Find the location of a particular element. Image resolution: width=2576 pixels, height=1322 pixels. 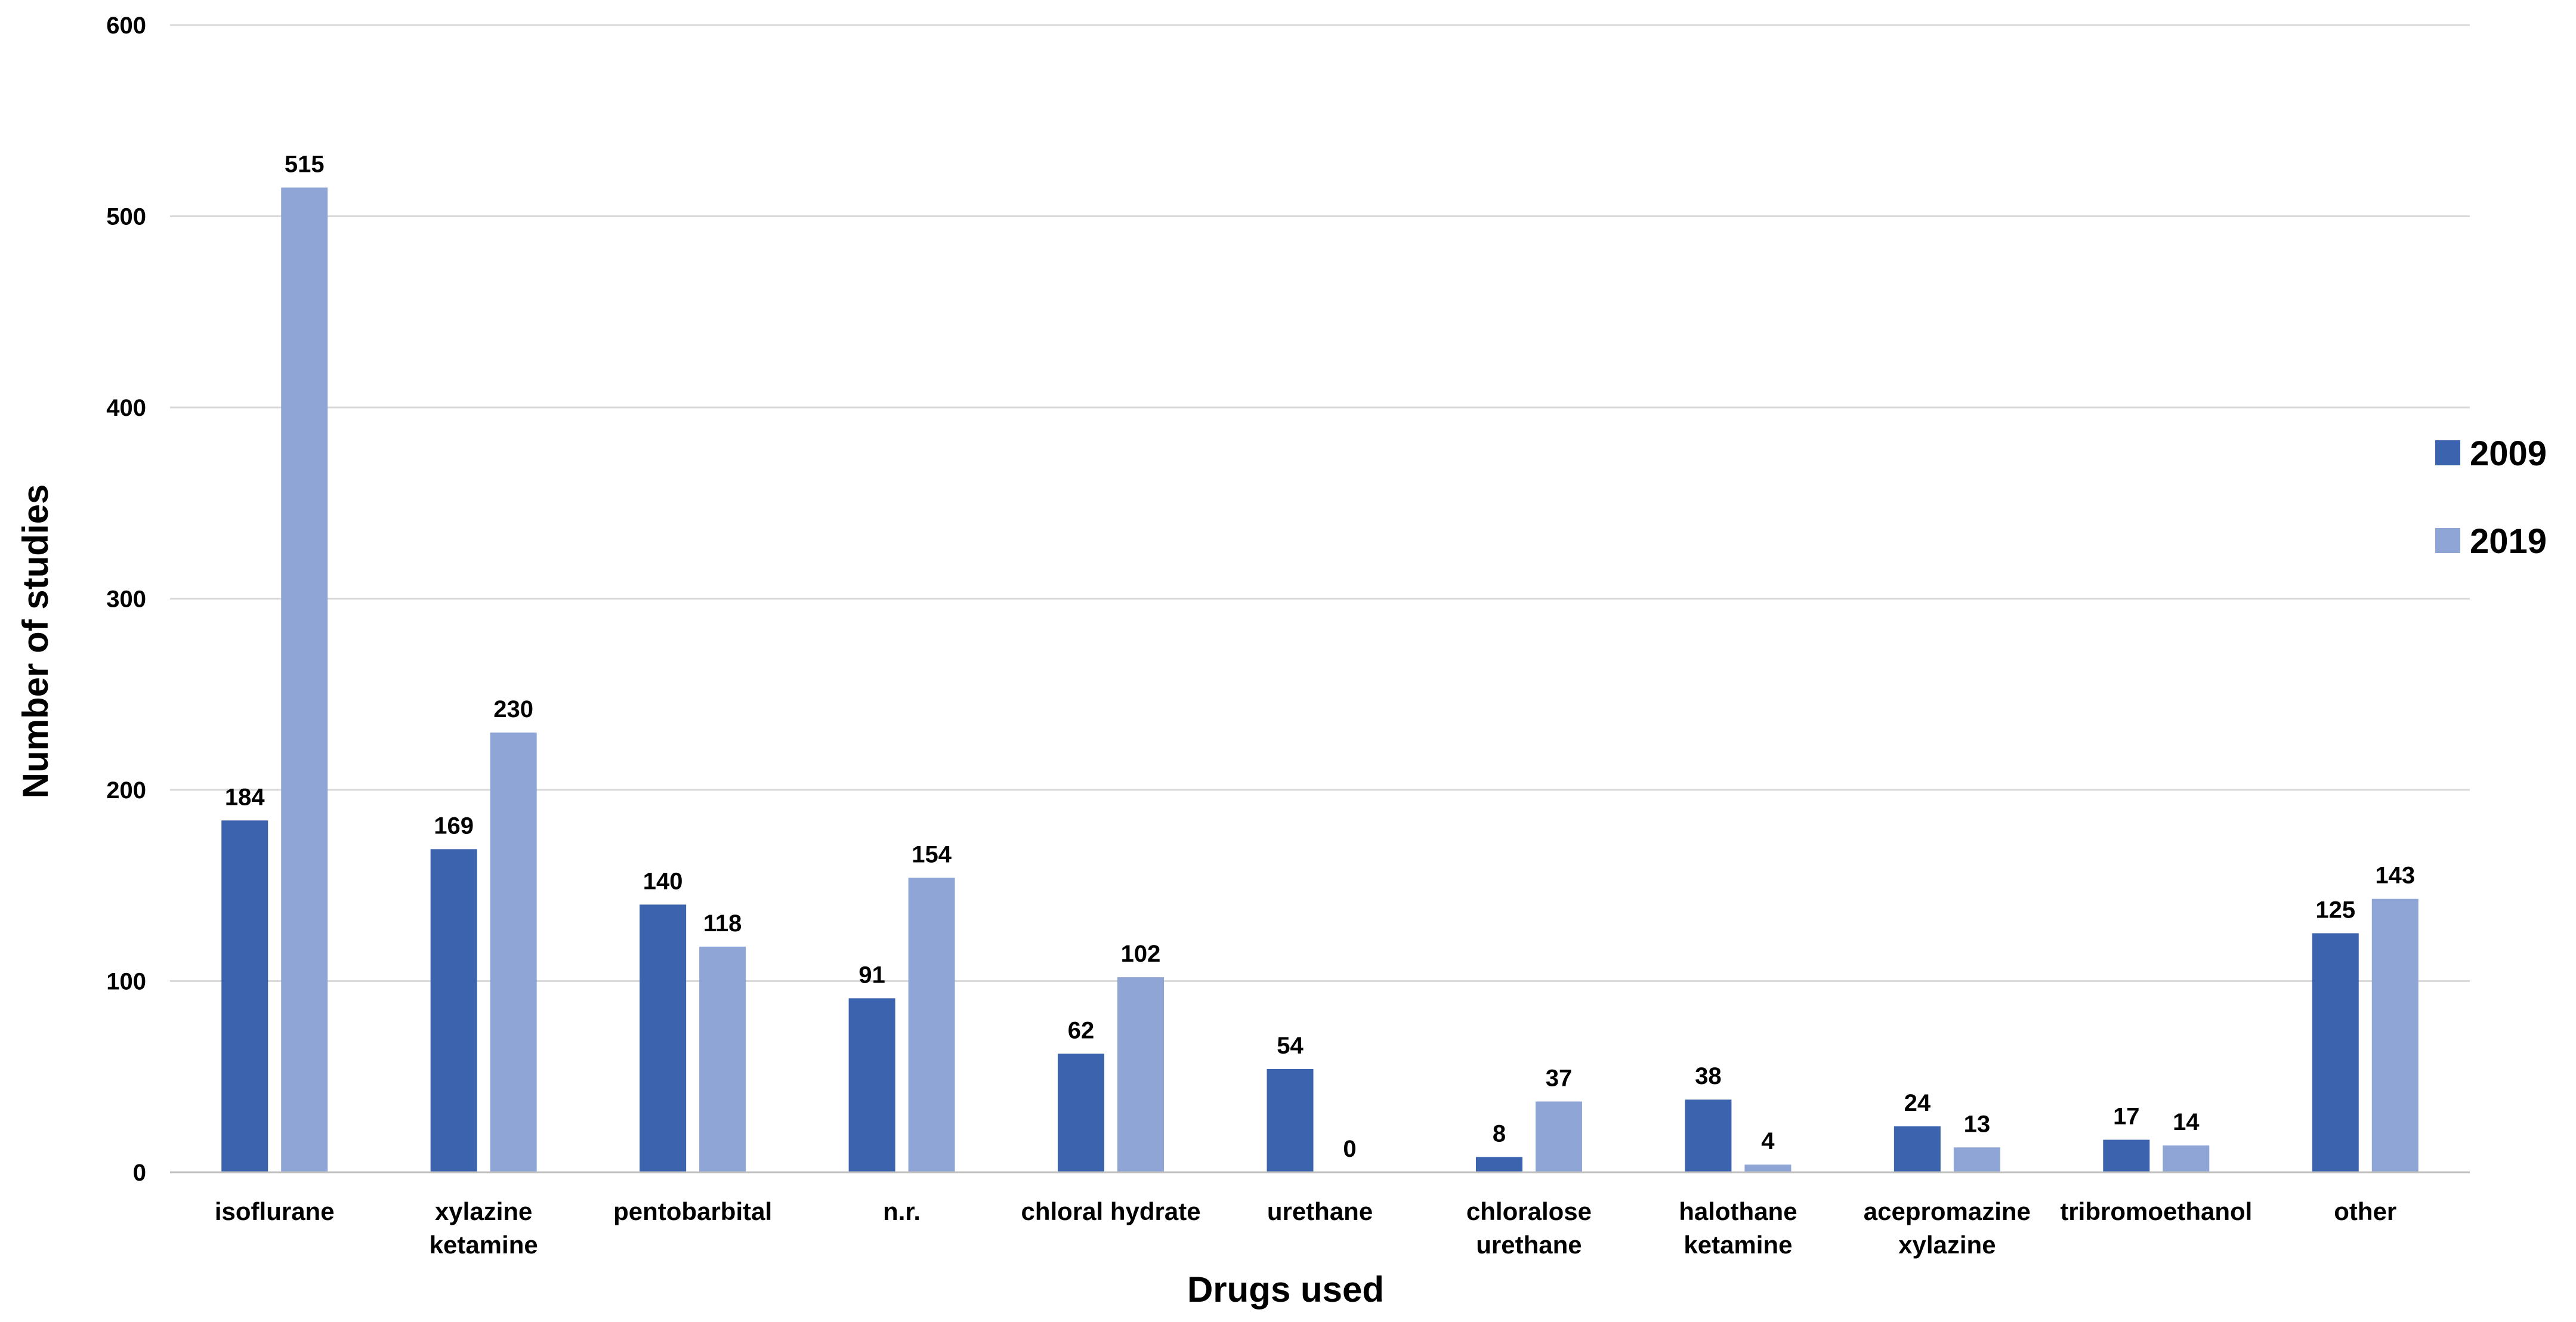

data-label-2009-0: 184 is located at coordinates (245, 797).